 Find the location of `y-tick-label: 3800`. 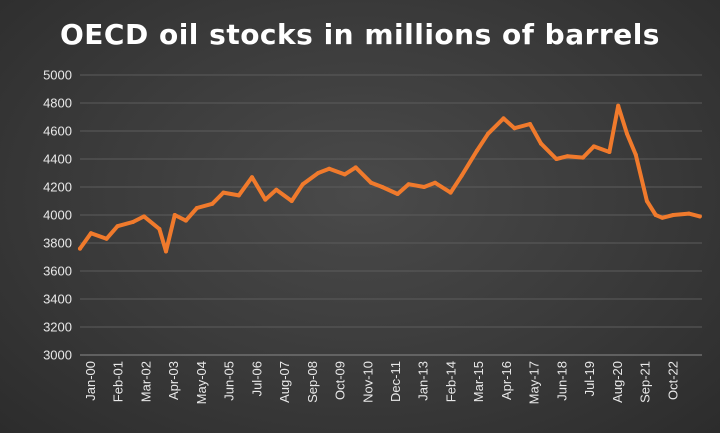

y-tick-label: 3800 is located at coordinates (57, 243).